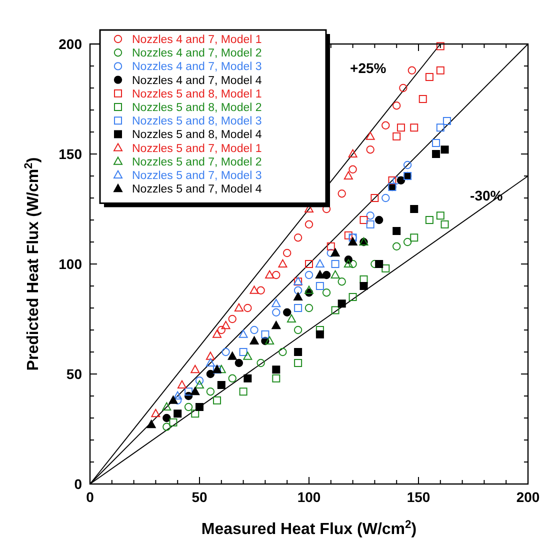 This screenshot has width=542, height=555. Describe the element at coordinates (197, 80) in the screenshot. I see `legend-label: Nozzles 4 and 7, Model 4` at that location.